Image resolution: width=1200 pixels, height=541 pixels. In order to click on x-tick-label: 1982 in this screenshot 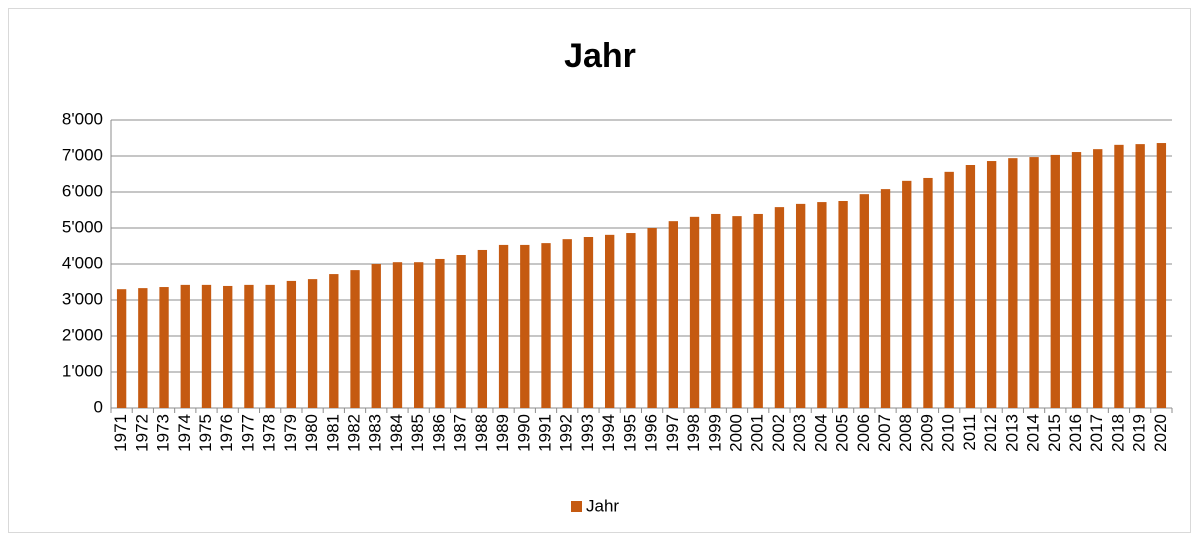, I will do `click(354, 433)`.